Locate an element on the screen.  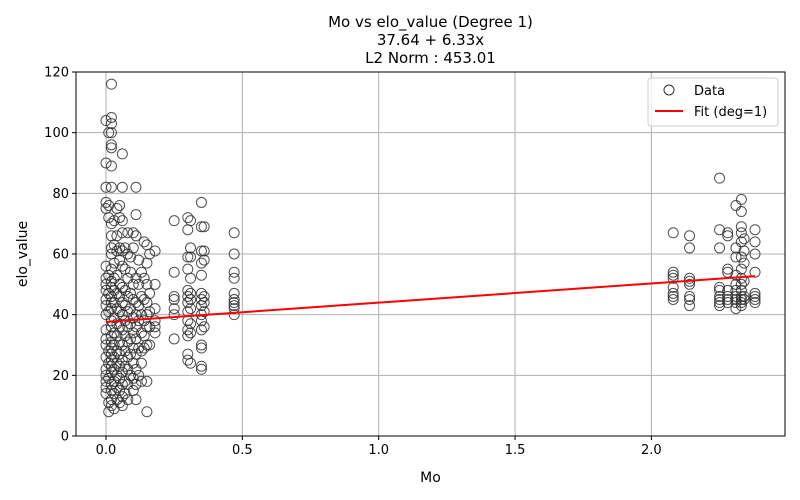
y-axis-label: elo_value is located at coordinates (23, 254).